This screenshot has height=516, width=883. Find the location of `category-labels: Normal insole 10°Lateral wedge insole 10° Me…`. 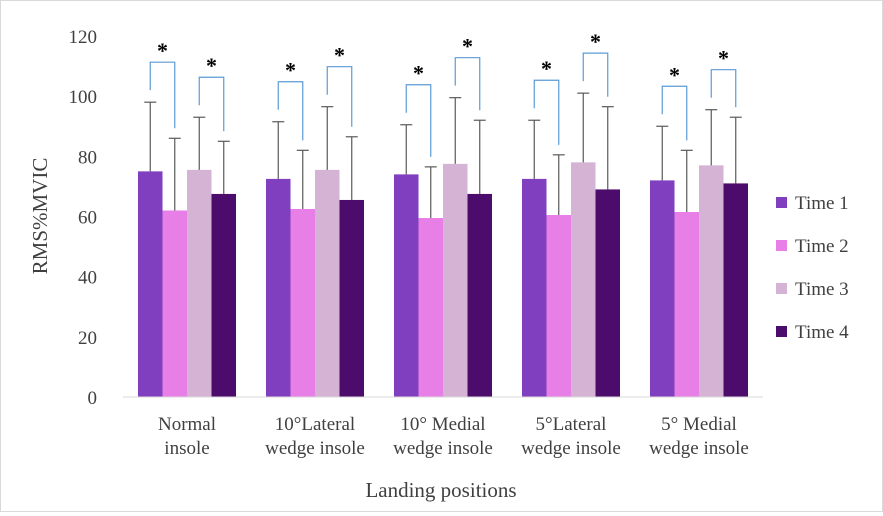

category-labels: Normal insole 10°Lateral wedge insole 10° Me… is located at coordinates (453, 436).